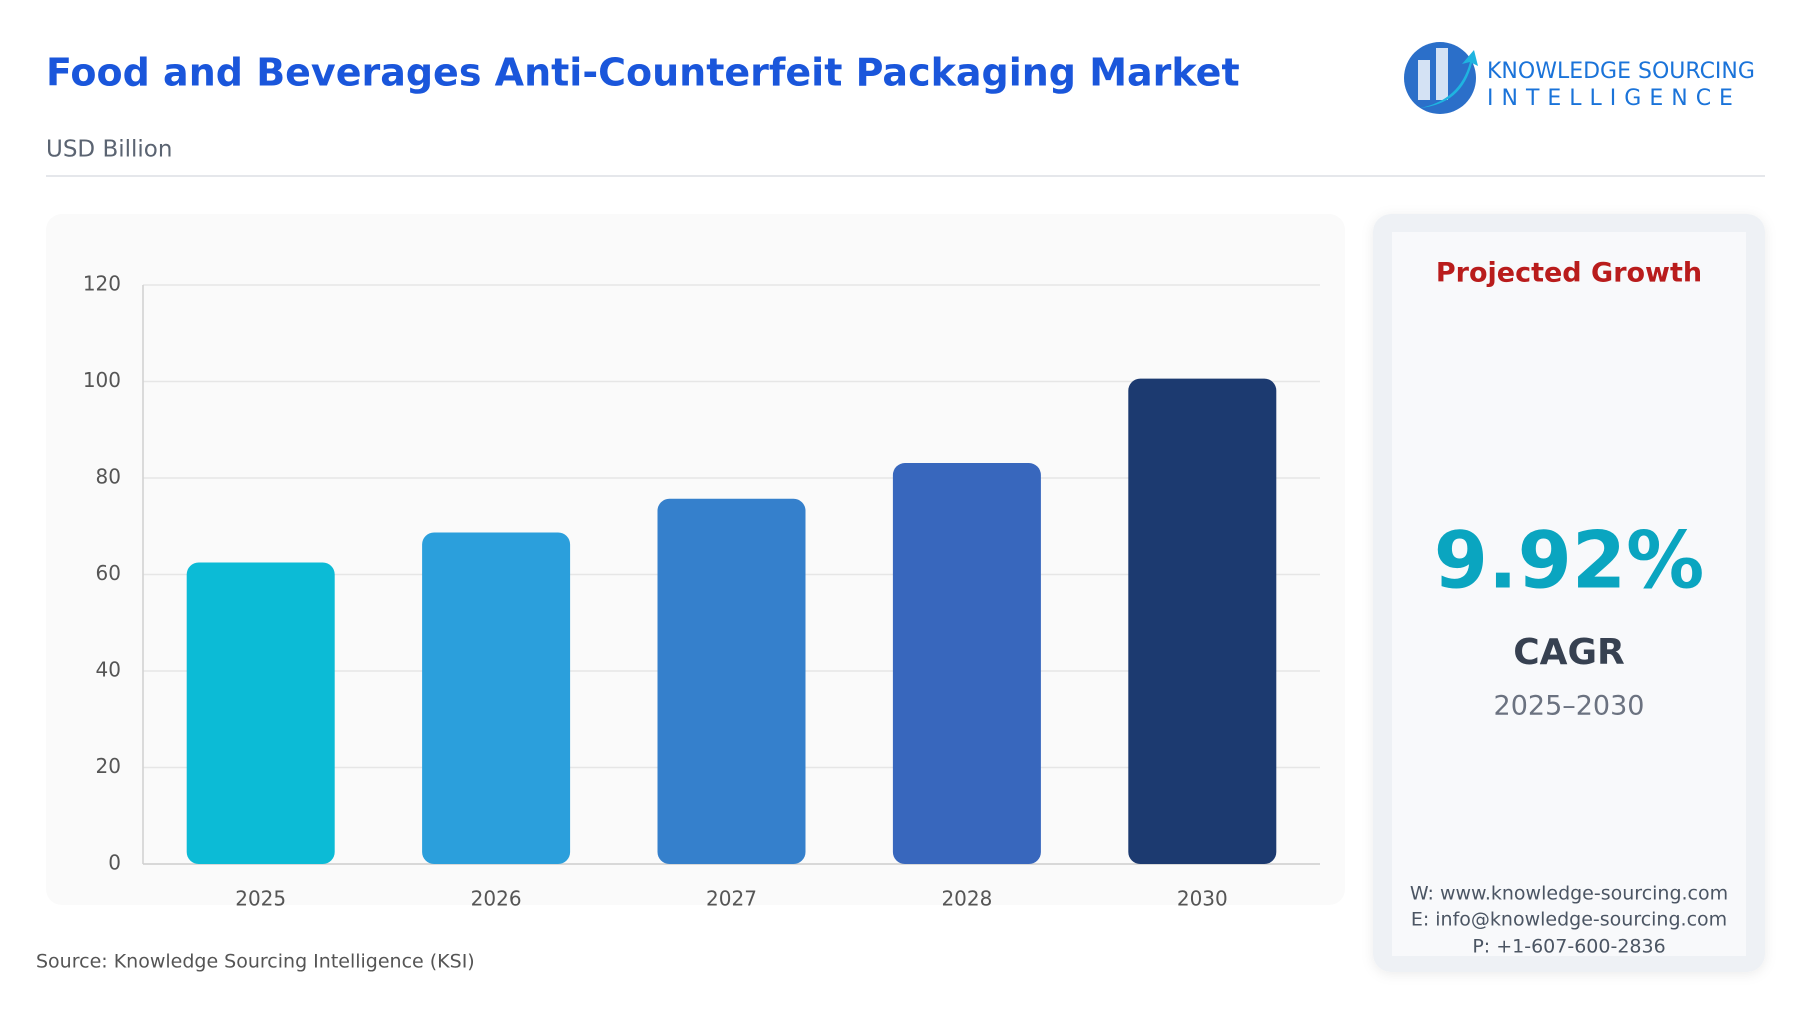  What do you see at coordinates (496, 899) in the screenshot?
I see `x-tick-label: 2026` at bounding box center [496, 899].